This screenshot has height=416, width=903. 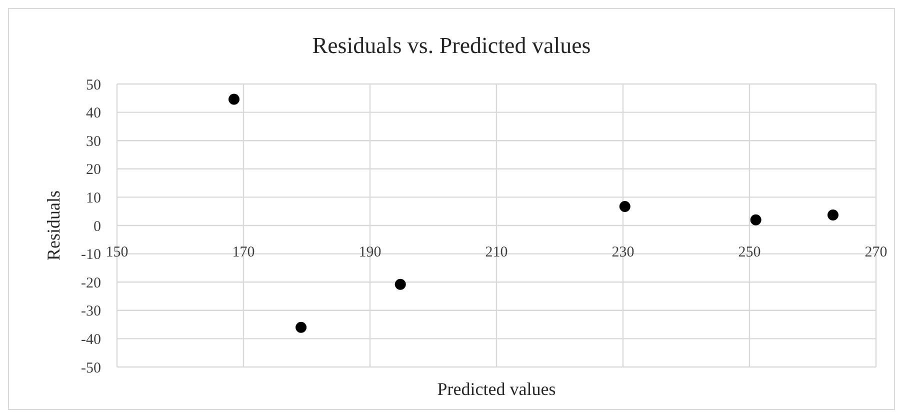 What do you see at coordinates (93, 114) in the screenshot?
I see `y-tick-label: 40` at bounding box center [93, 114].